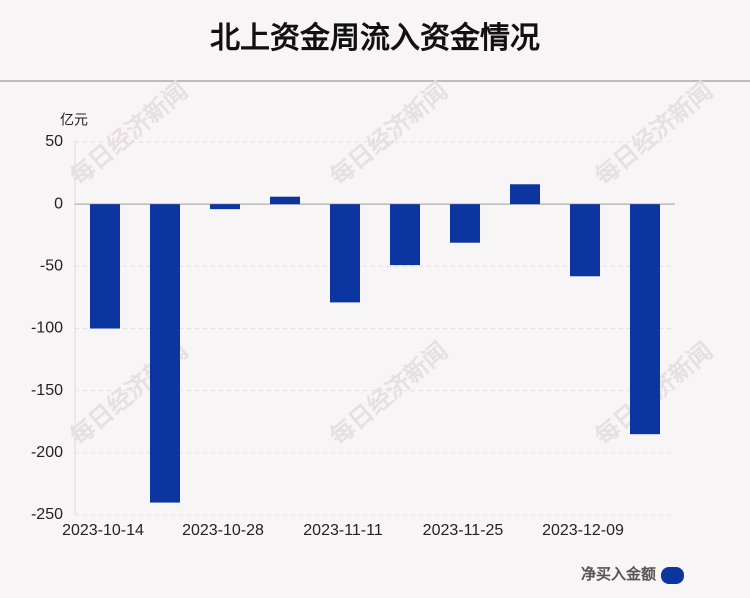 The image size is (750, 598). I want to click on x-tick-label: 2023-11-25, so click(463, 530).